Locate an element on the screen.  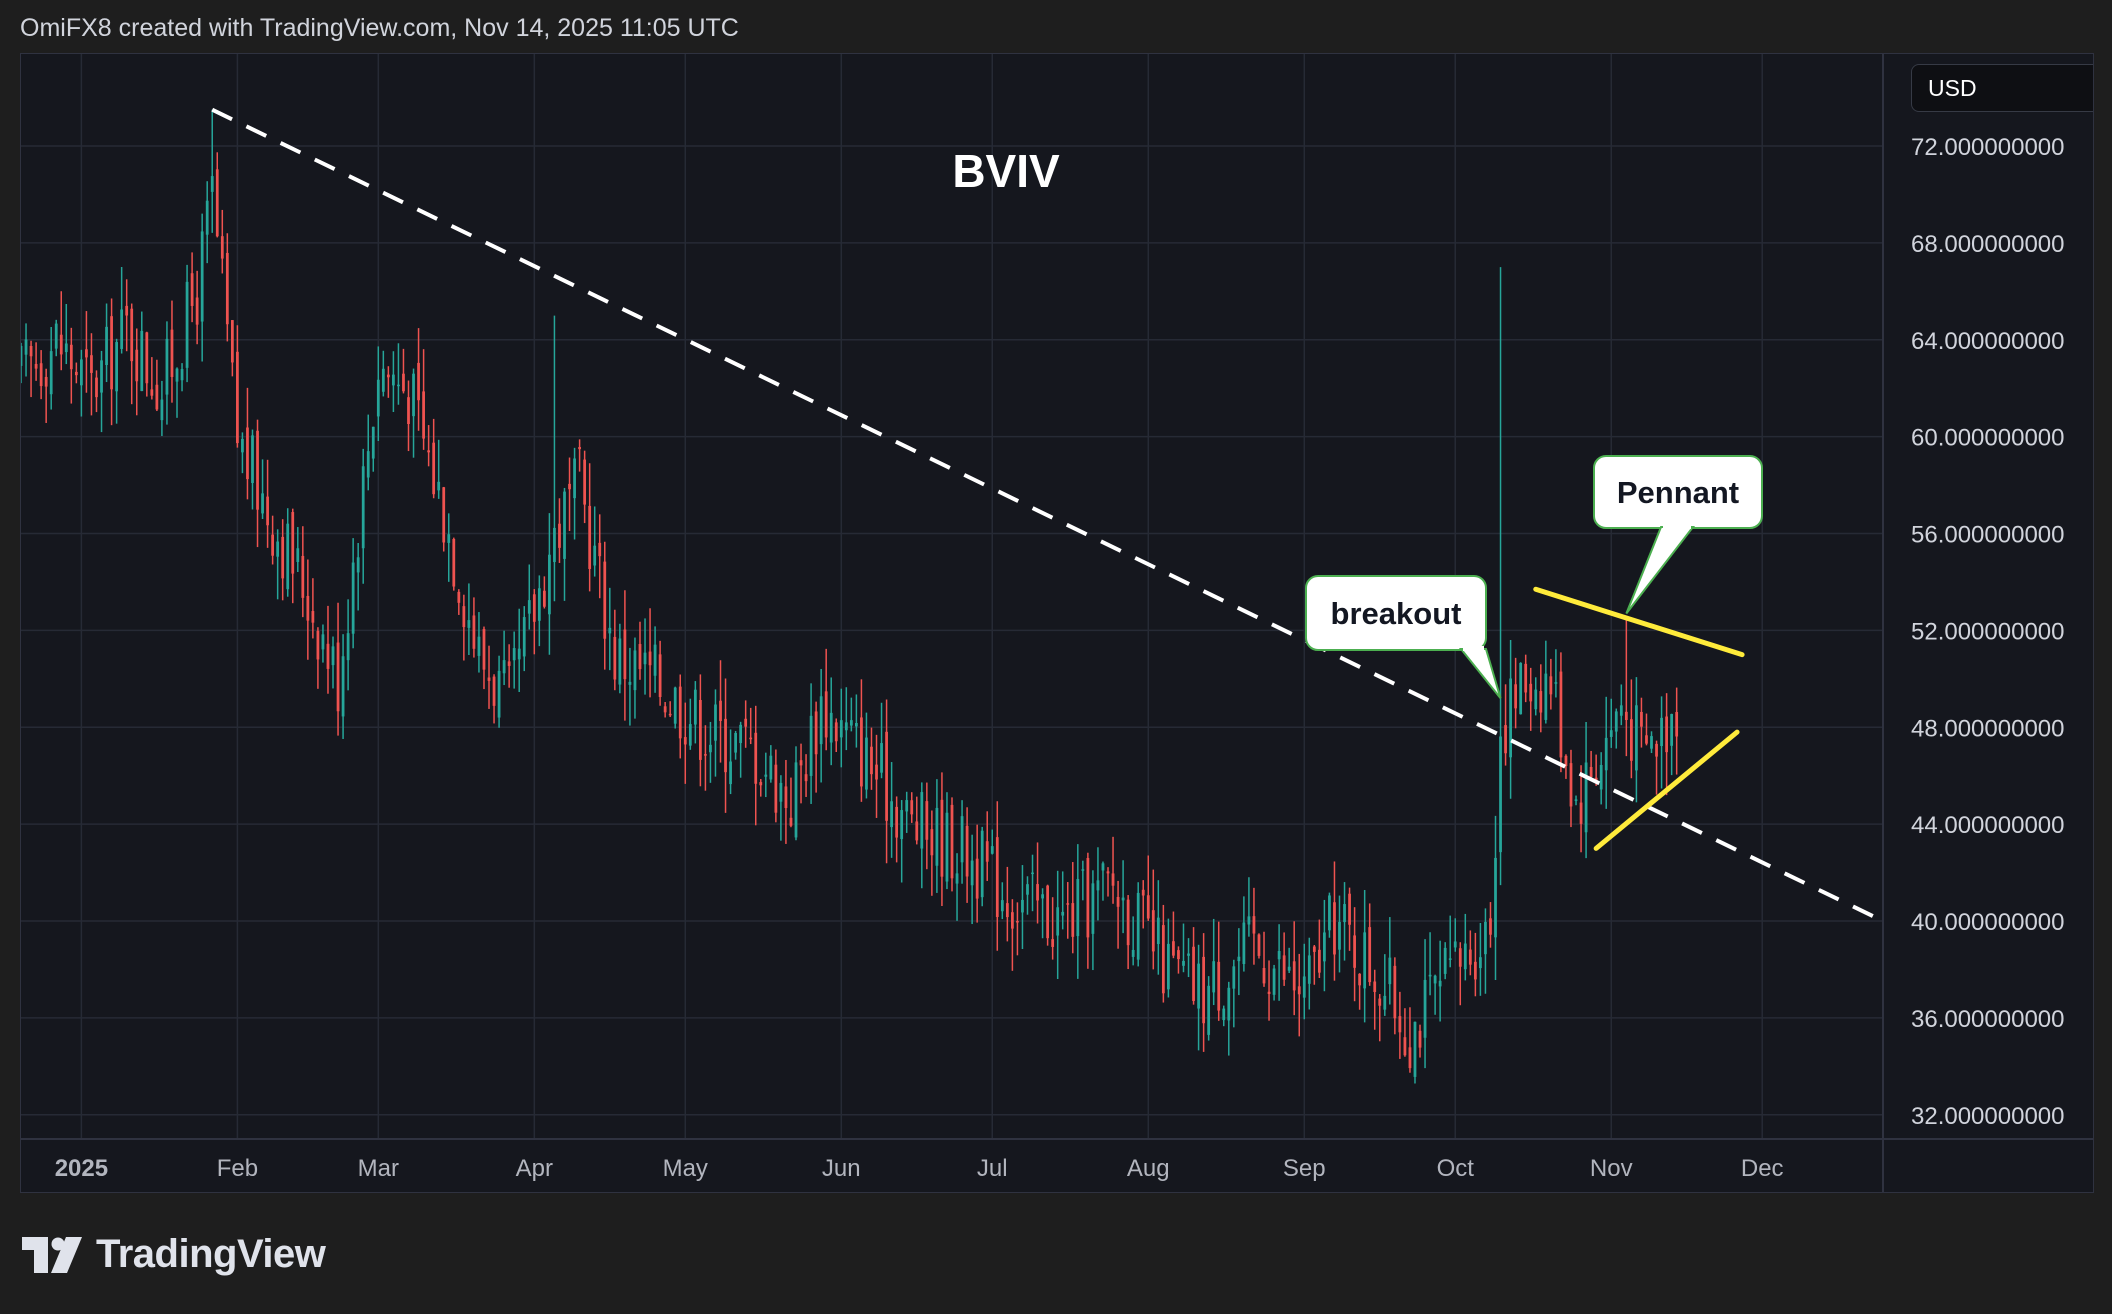
price-tick-label: 32.000000000 is located at coordinates (1988, 1116).